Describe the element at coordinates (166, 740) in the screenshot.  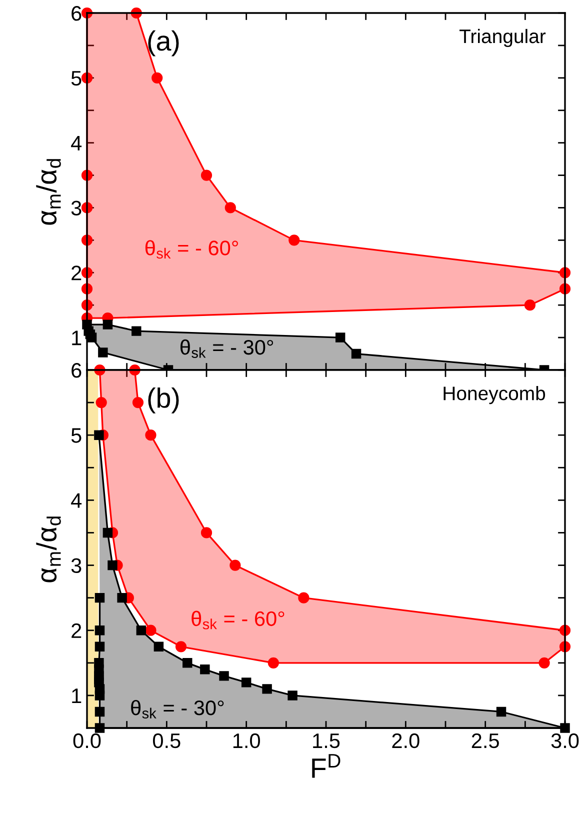
I see `x-tick-label: 0.5` at that location.